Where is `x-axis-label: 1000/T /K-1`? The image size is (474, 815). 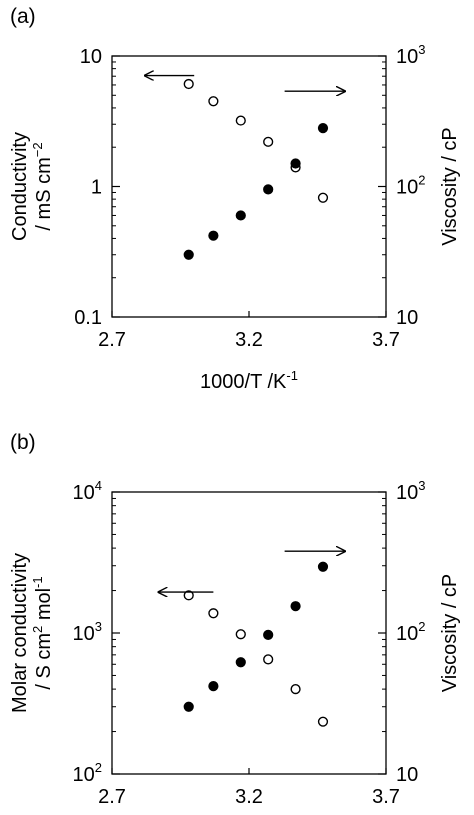 x-axis-label: 1000/T /K-1 is located at coordinates (249, 380).